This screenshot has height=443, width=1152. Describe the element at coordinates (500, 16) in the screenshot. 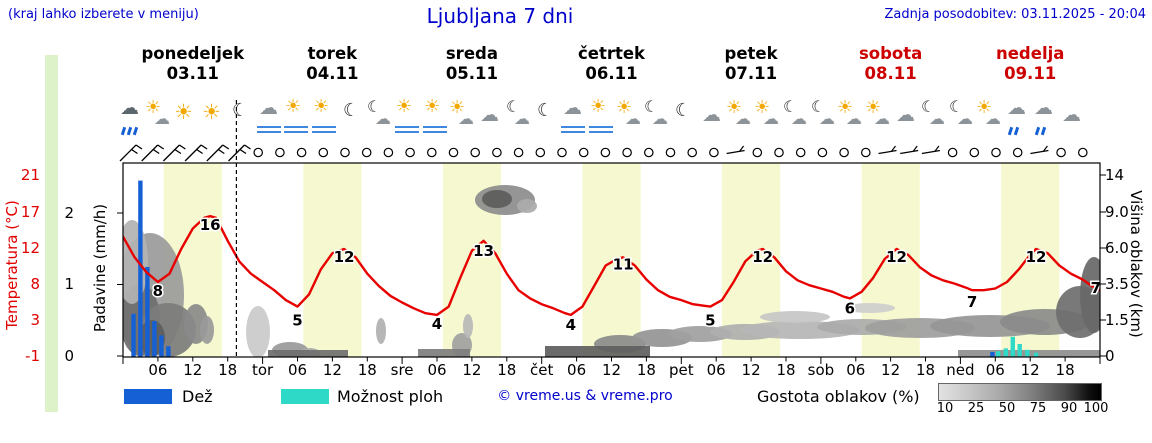

I see `page-title: Ljubljana 7 dni` at that location.